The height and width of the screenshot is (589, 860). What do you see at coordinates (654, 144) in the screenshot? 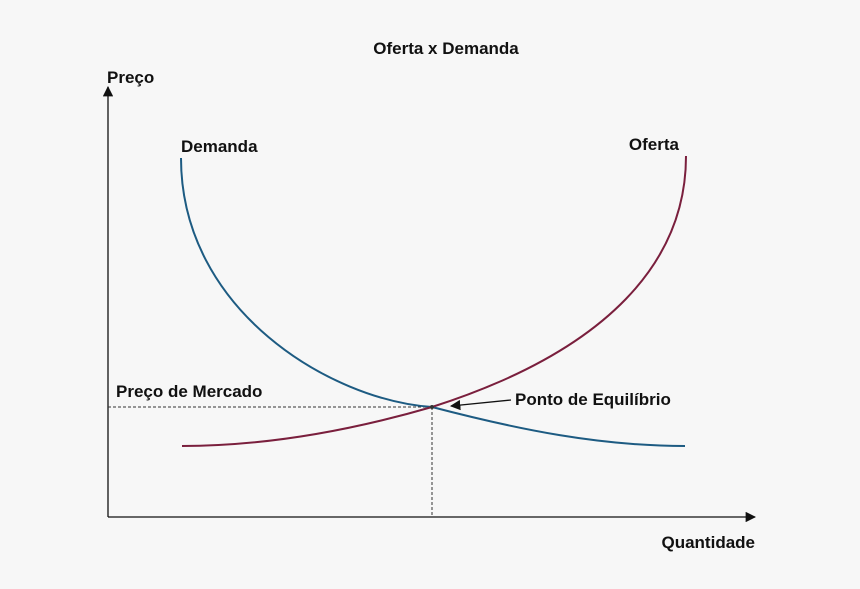
I see `supply-curve-label: Oferta` at bounding box center [654, 144].